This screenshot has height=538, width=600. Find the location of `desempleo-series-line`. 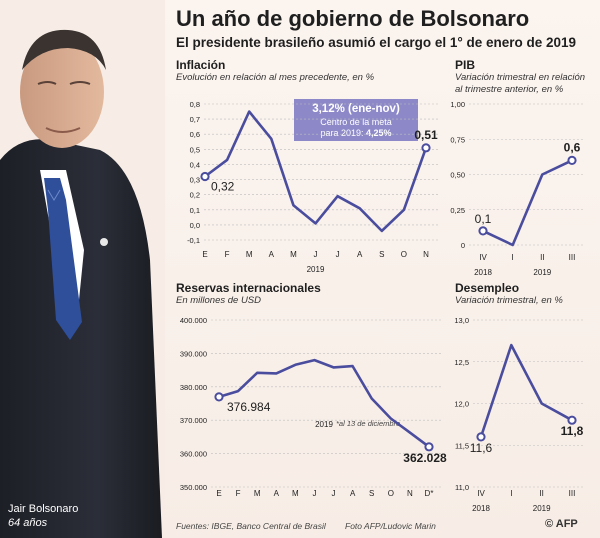

desempleo-series-line is located at coordinates (526, 390).